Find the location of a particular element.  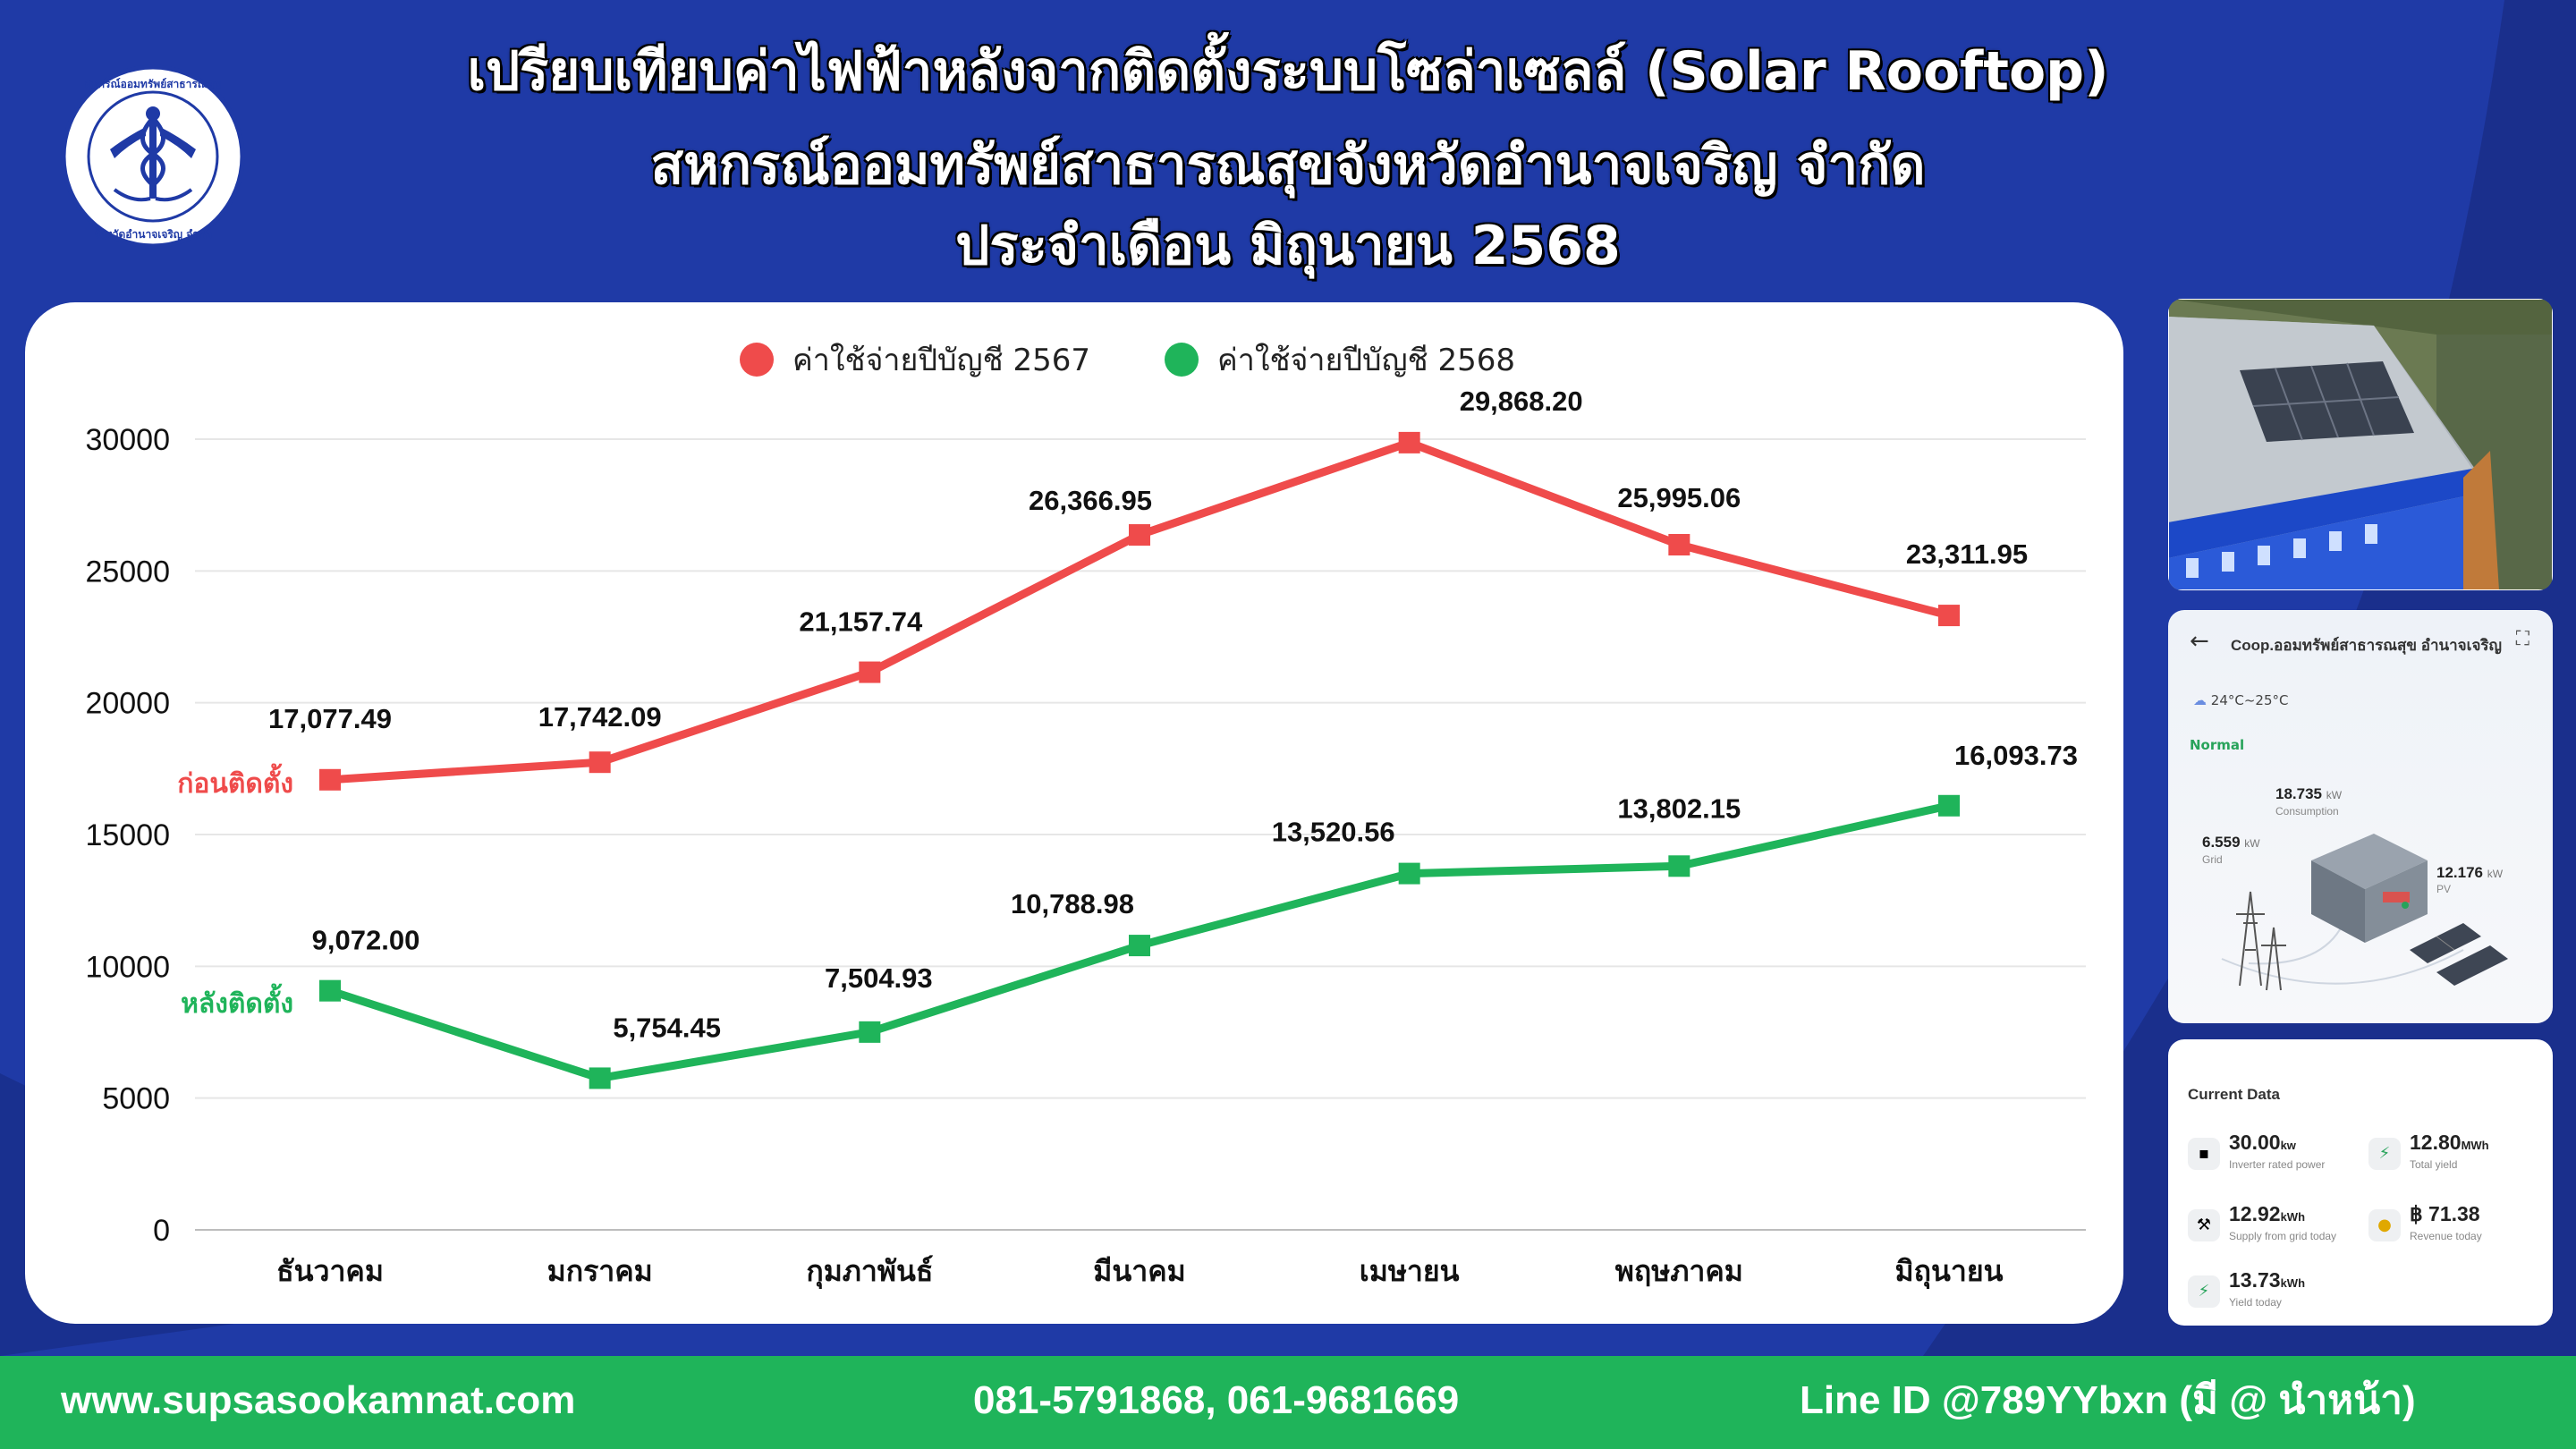

footer-line-id: Line ID @789YYbxn (มี @ นำหน้า) is located at coordinates (2108, 1400).